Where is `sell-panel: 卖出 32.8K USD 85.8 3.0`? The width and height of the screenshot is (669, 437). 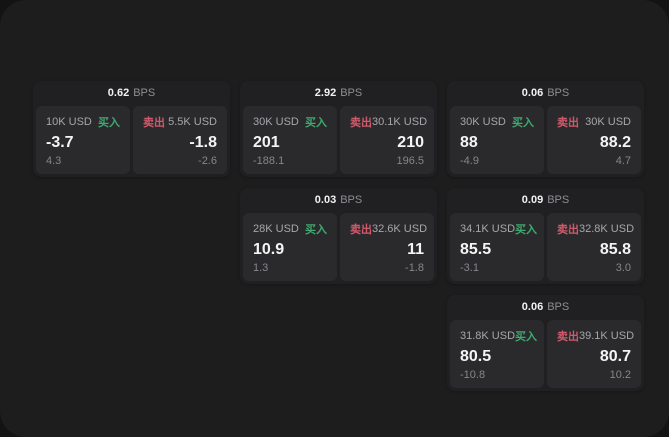 sell-panel: 卖出 32.8K USD 85.8 3.0 is located at coordinates (594, 247).